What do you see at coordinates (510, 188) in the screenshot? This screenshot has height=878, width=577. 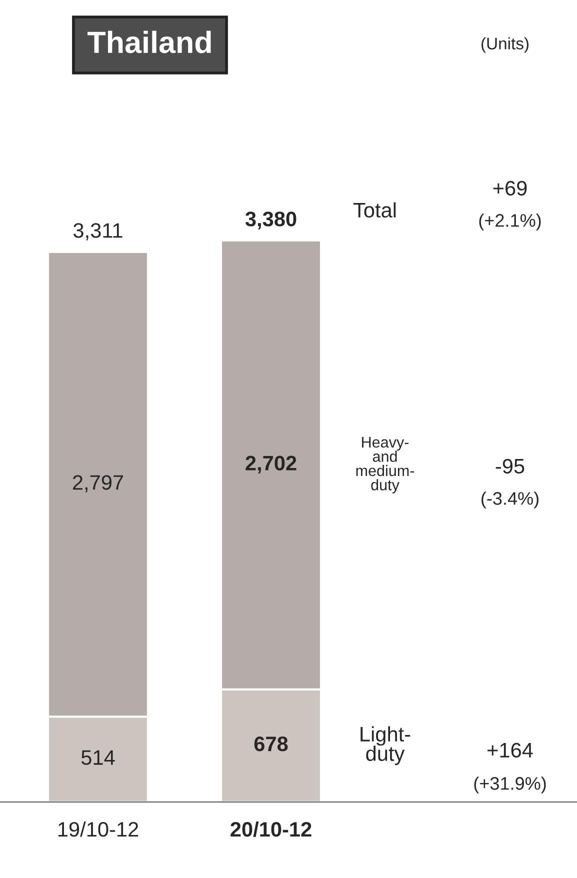 I see `text: +69` at bounding box center [510, 188].